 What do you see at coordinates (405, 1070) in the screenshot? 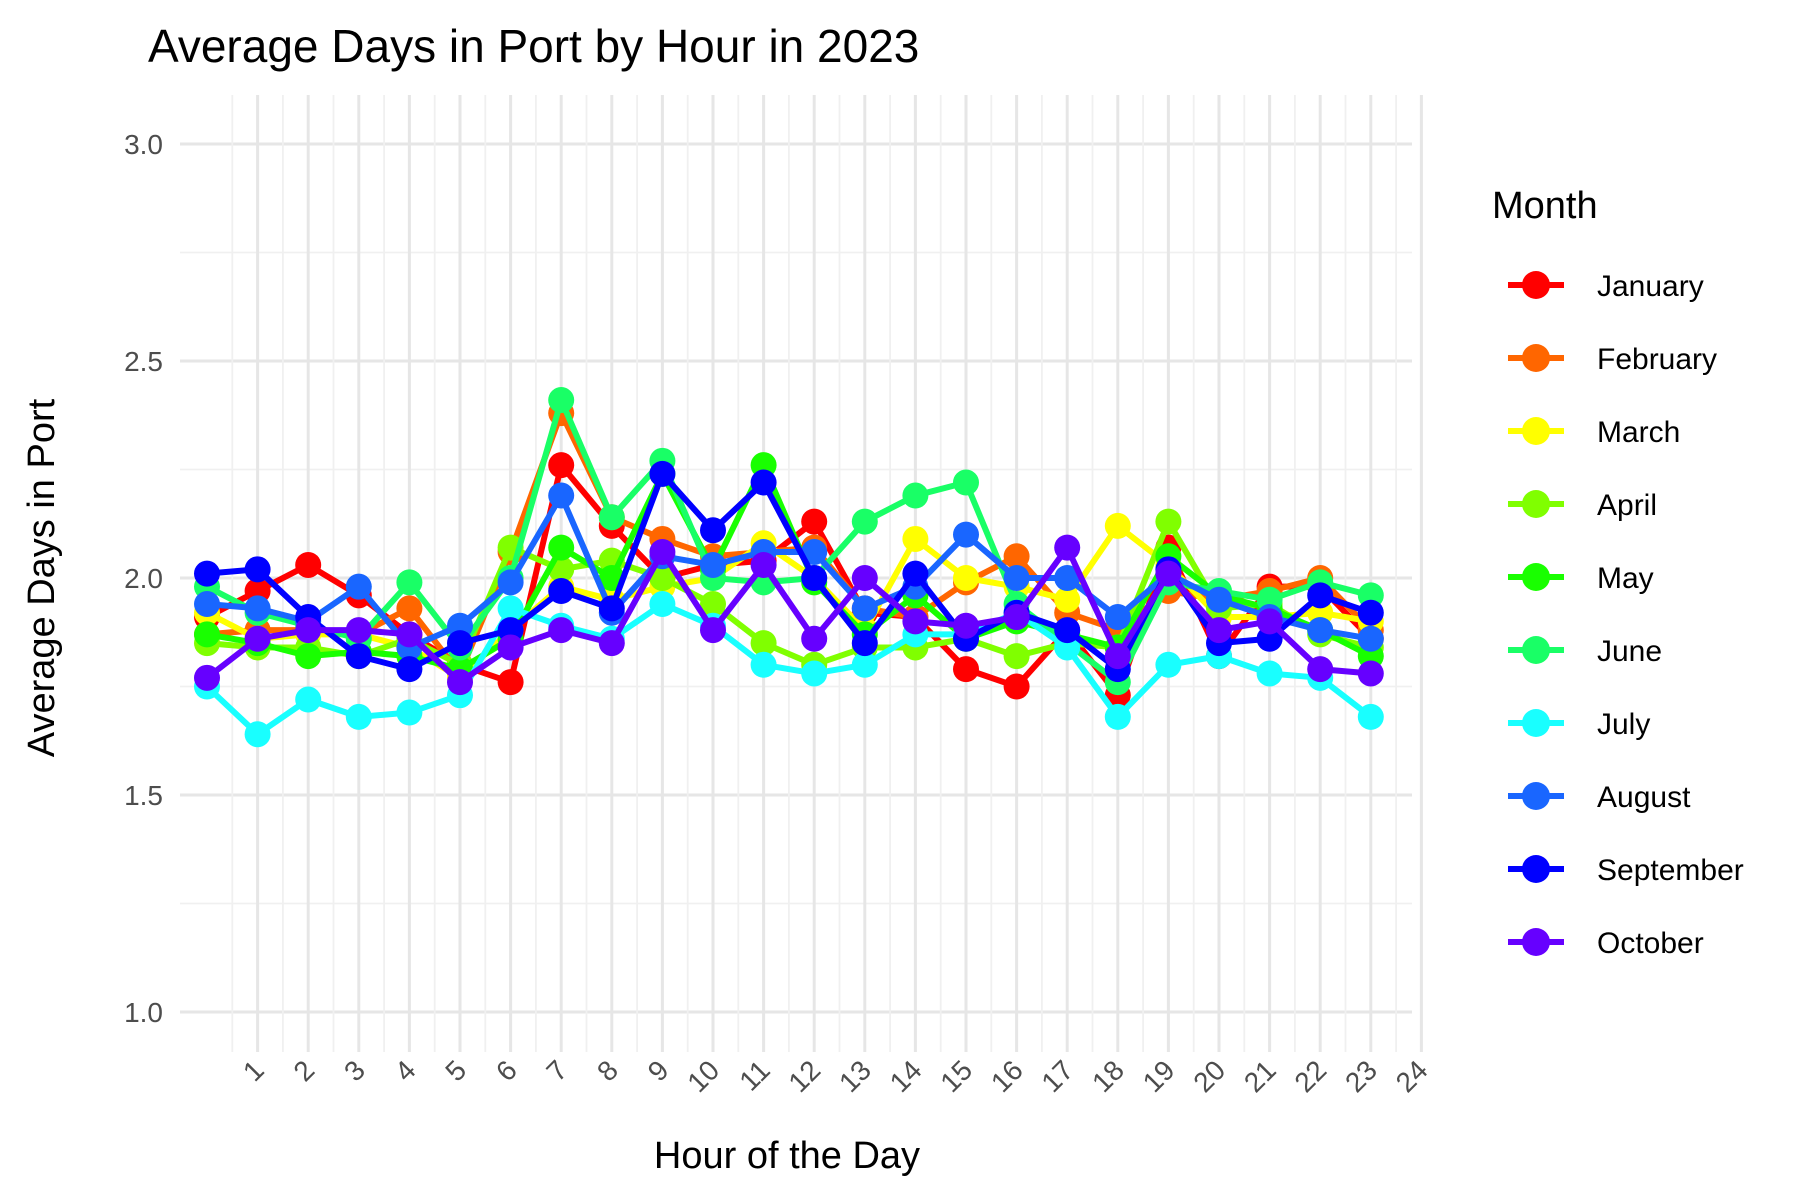
I see `x-tick-label: 4` at bounding box center [405, 1070].